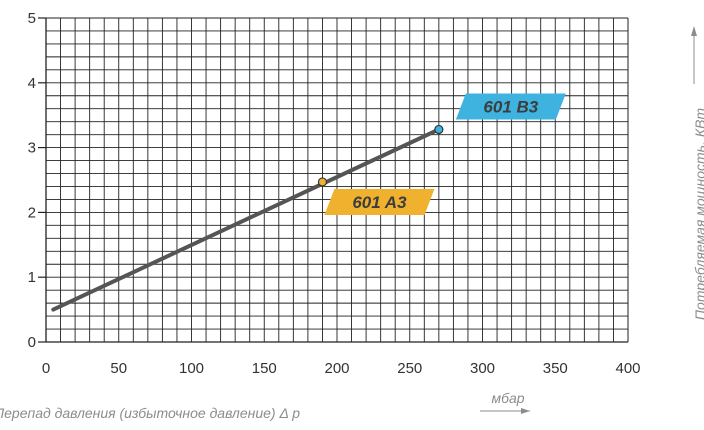 This screenshot has width=704, height=430. What do you see at coordinates (439, 129) in the screenshot?
I see `point-marker-601-b3` at bounding box center [439, 129].